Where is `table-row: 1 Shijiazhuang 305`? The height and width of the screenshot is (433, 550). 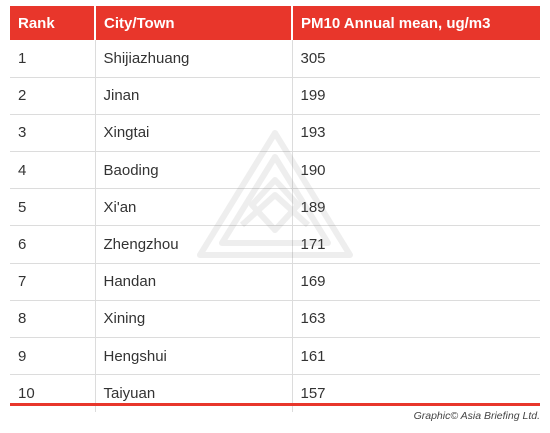
table-row: 1 Shijiazhuang 305 is located at coordinates (275, 59).